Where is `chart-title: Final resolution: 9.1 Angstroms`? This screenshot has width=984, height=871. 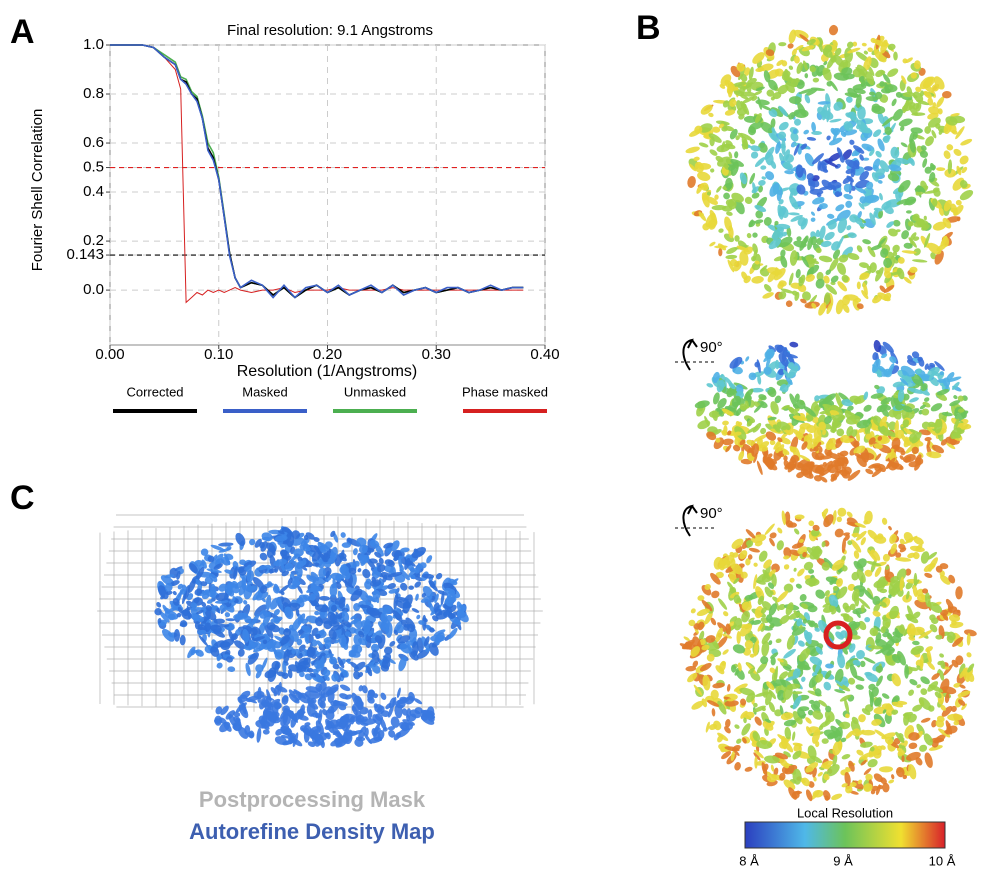
chart-title: Final resolution: 9.1 Angstroms is located at coordinates (330, 30).